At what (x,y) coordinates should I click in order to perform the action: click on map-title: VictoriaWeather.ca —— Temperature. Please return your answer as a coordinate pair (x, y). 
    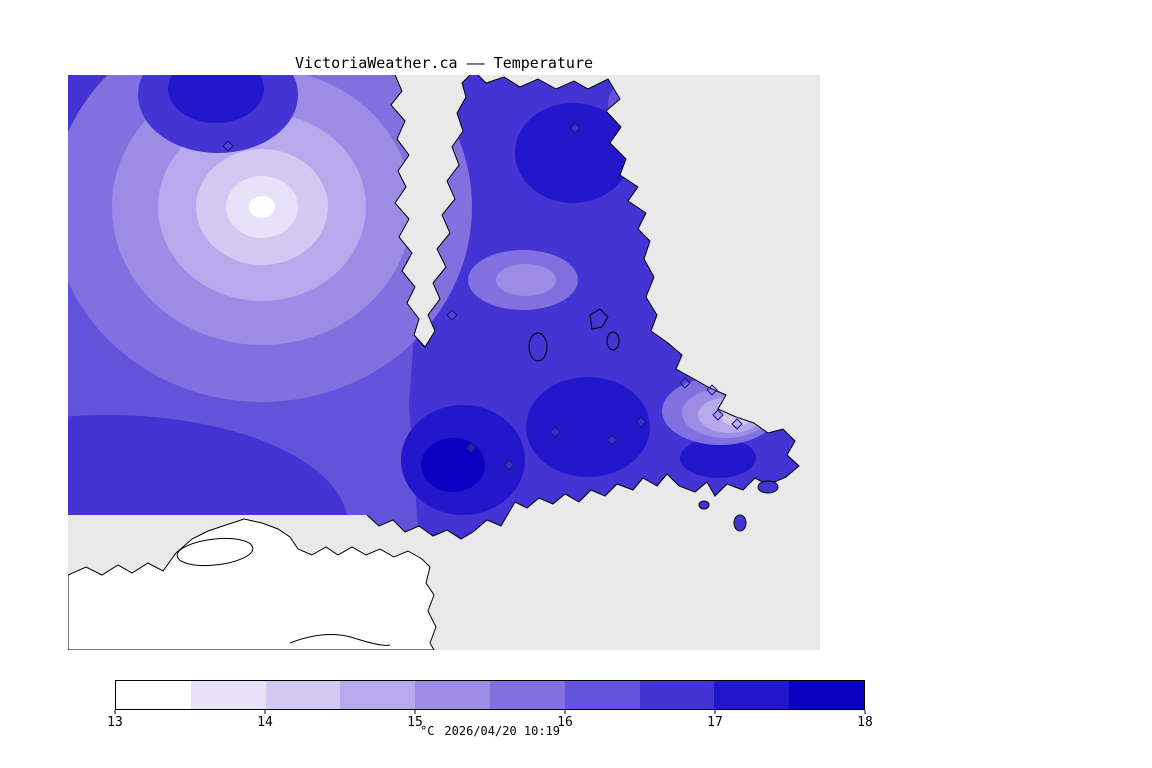
    Looking at the image, I should click on (443, 63).